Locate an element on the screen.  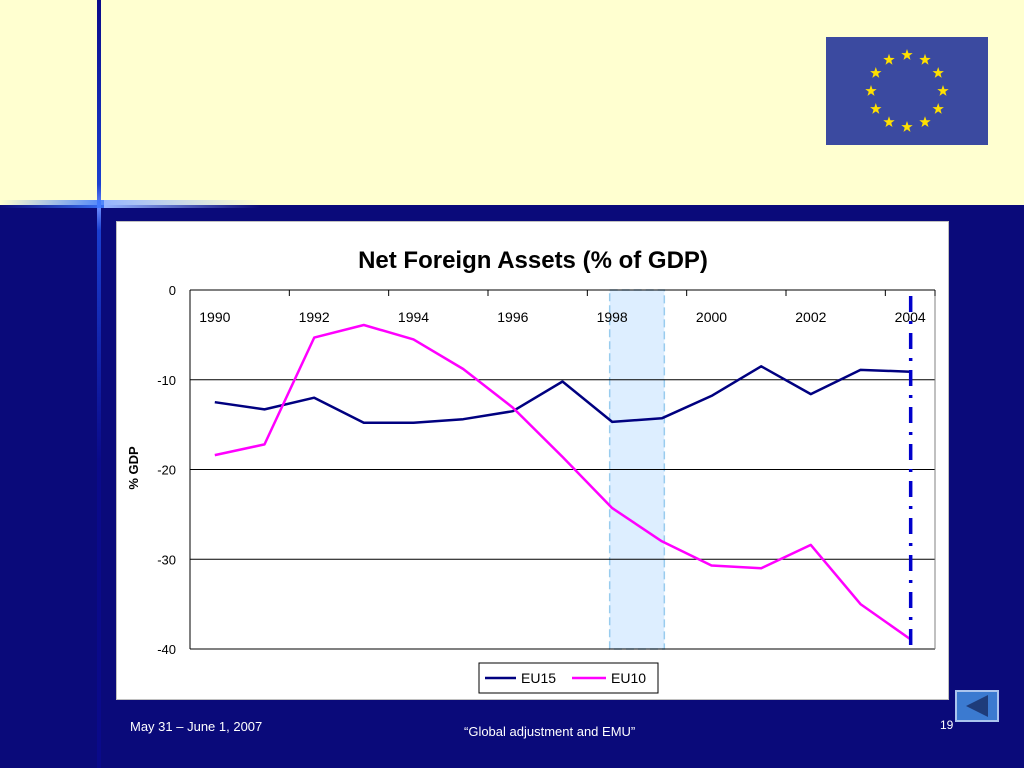
x-tick-label: 1994 is located at coordinates (413, 317).